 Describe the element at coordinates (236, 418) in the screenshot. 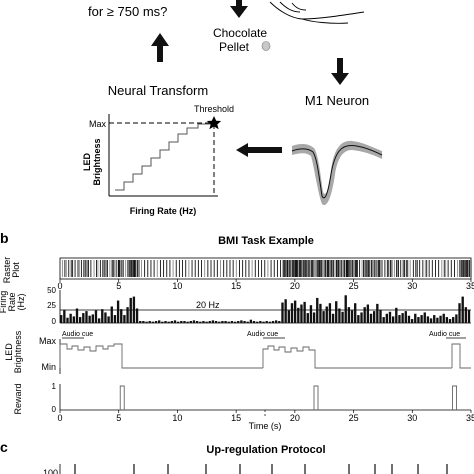

I see `time-tick-label: 15` at that location.